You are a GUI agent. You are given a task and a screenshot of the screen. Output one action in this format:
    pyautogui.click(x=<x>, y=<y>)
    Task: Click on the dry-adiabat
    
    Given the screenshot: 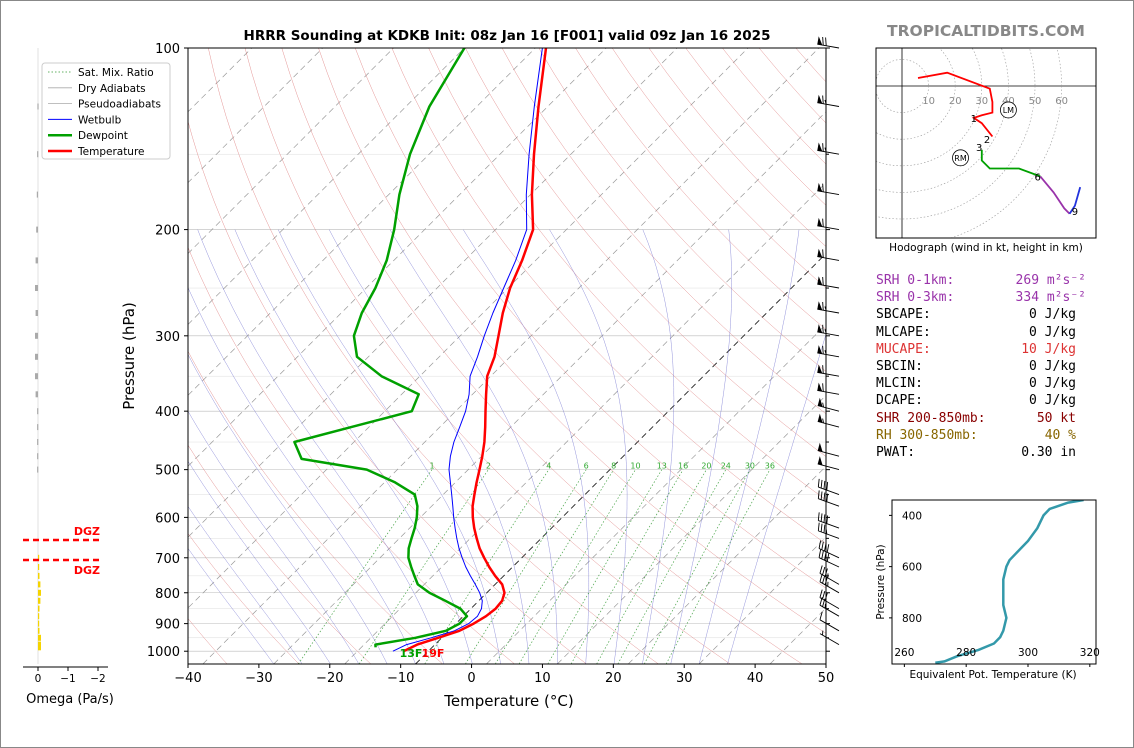 What is the action you would take?
    pyautogui.click(x=244, y=598)
    